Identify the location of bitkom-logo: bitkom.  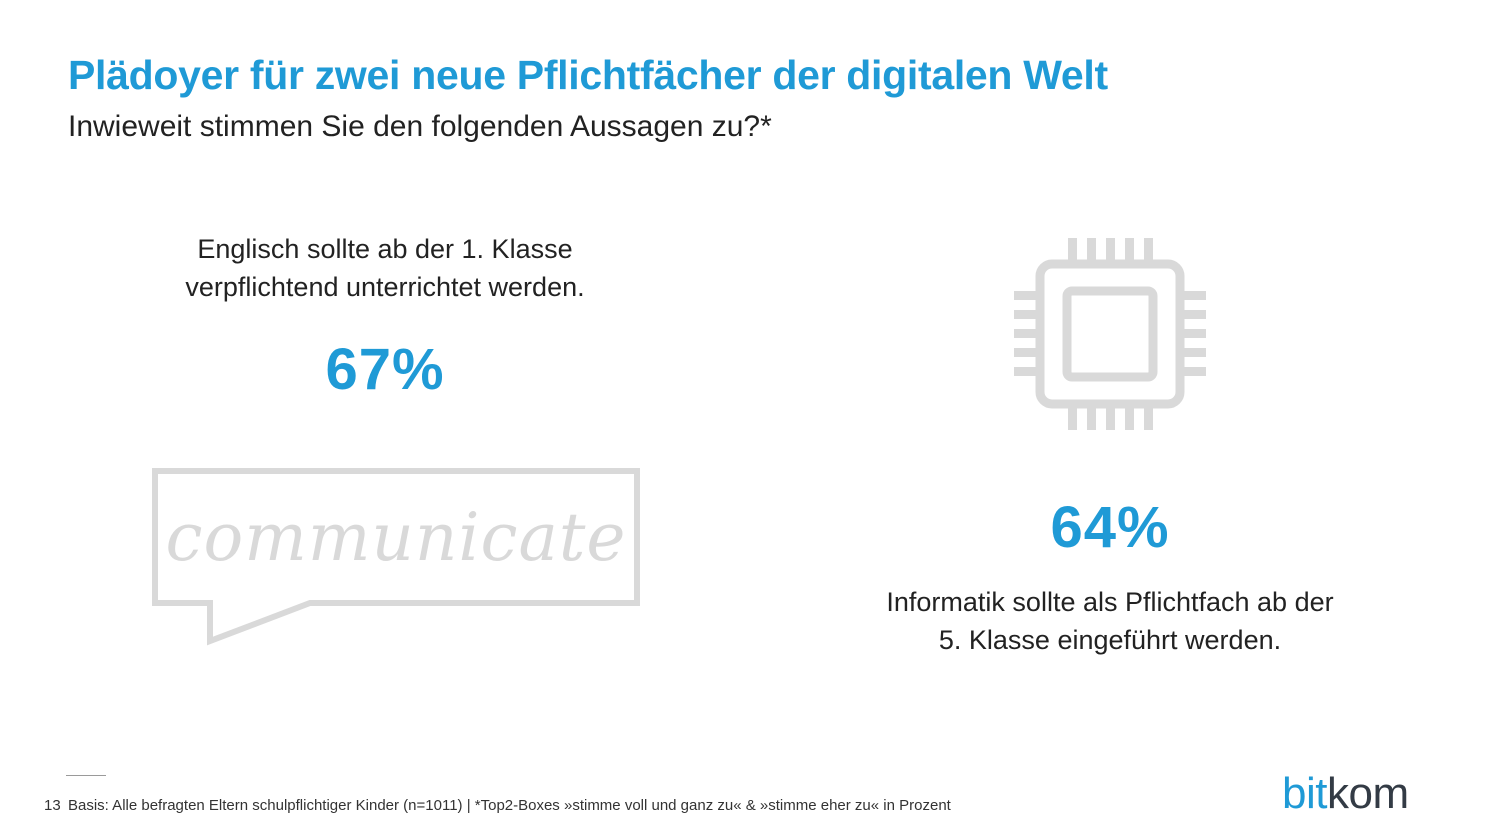
(1345, 794).